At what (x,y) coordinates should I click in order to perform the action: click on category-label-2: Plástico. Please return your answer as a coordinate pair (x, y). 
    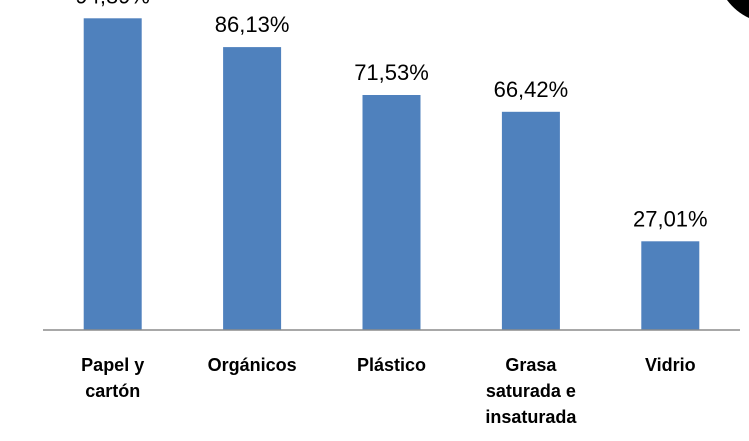
    Looking at the image, I should click on (391, 365).